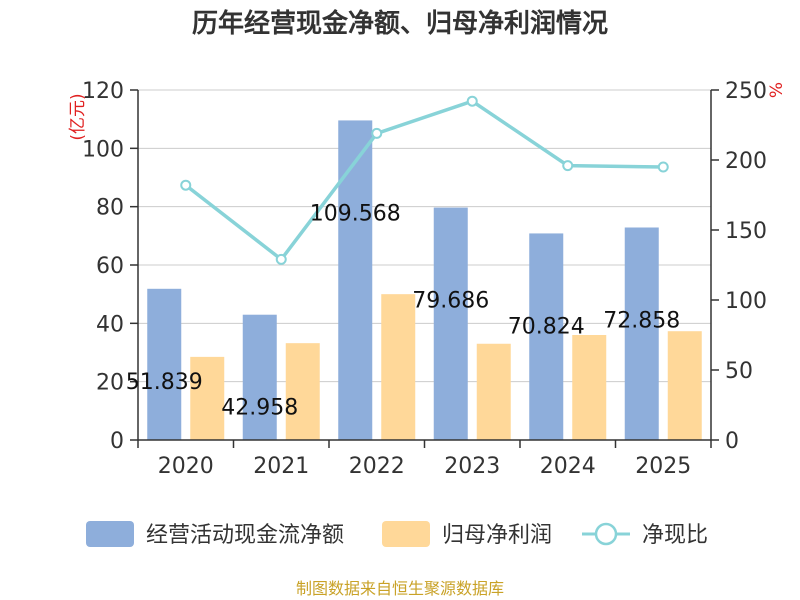 Image resolution: width=800 pixels, height=600 pixels. I want to click on x-axis-tick-label: 2022, so click(377, 466).